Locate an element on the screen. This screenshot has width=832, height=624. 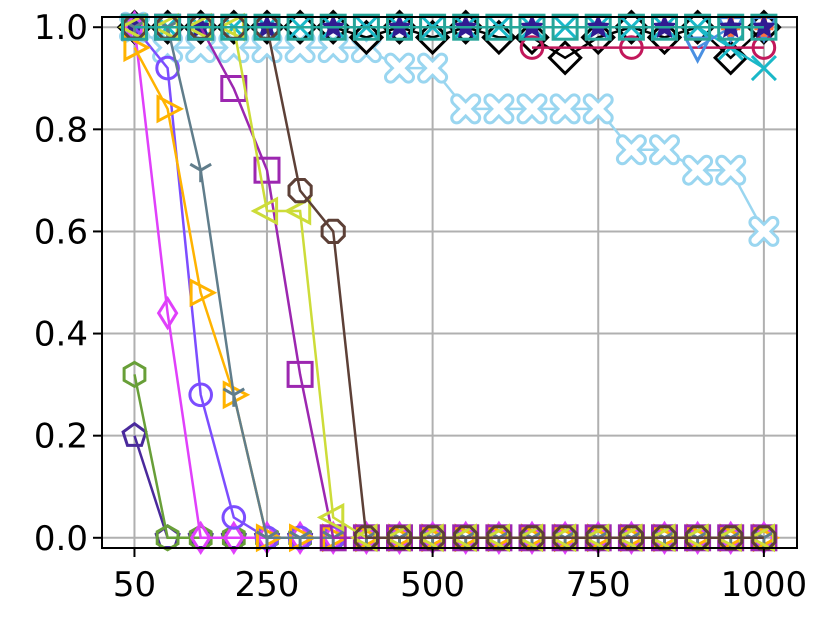
y-tick-label: 0.0 is located at coordinates (61, 539).